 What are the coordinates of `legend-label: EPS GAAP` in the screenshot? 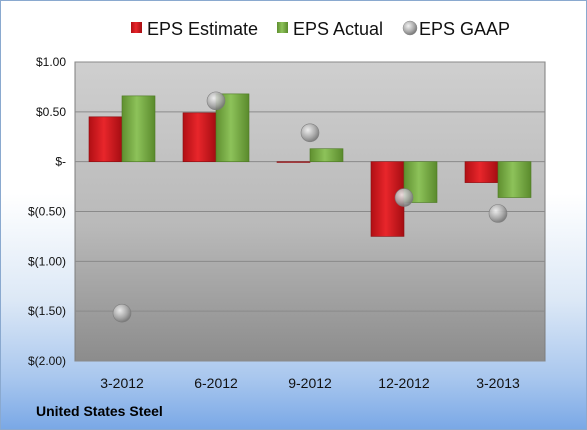 It's located at (464, 29).